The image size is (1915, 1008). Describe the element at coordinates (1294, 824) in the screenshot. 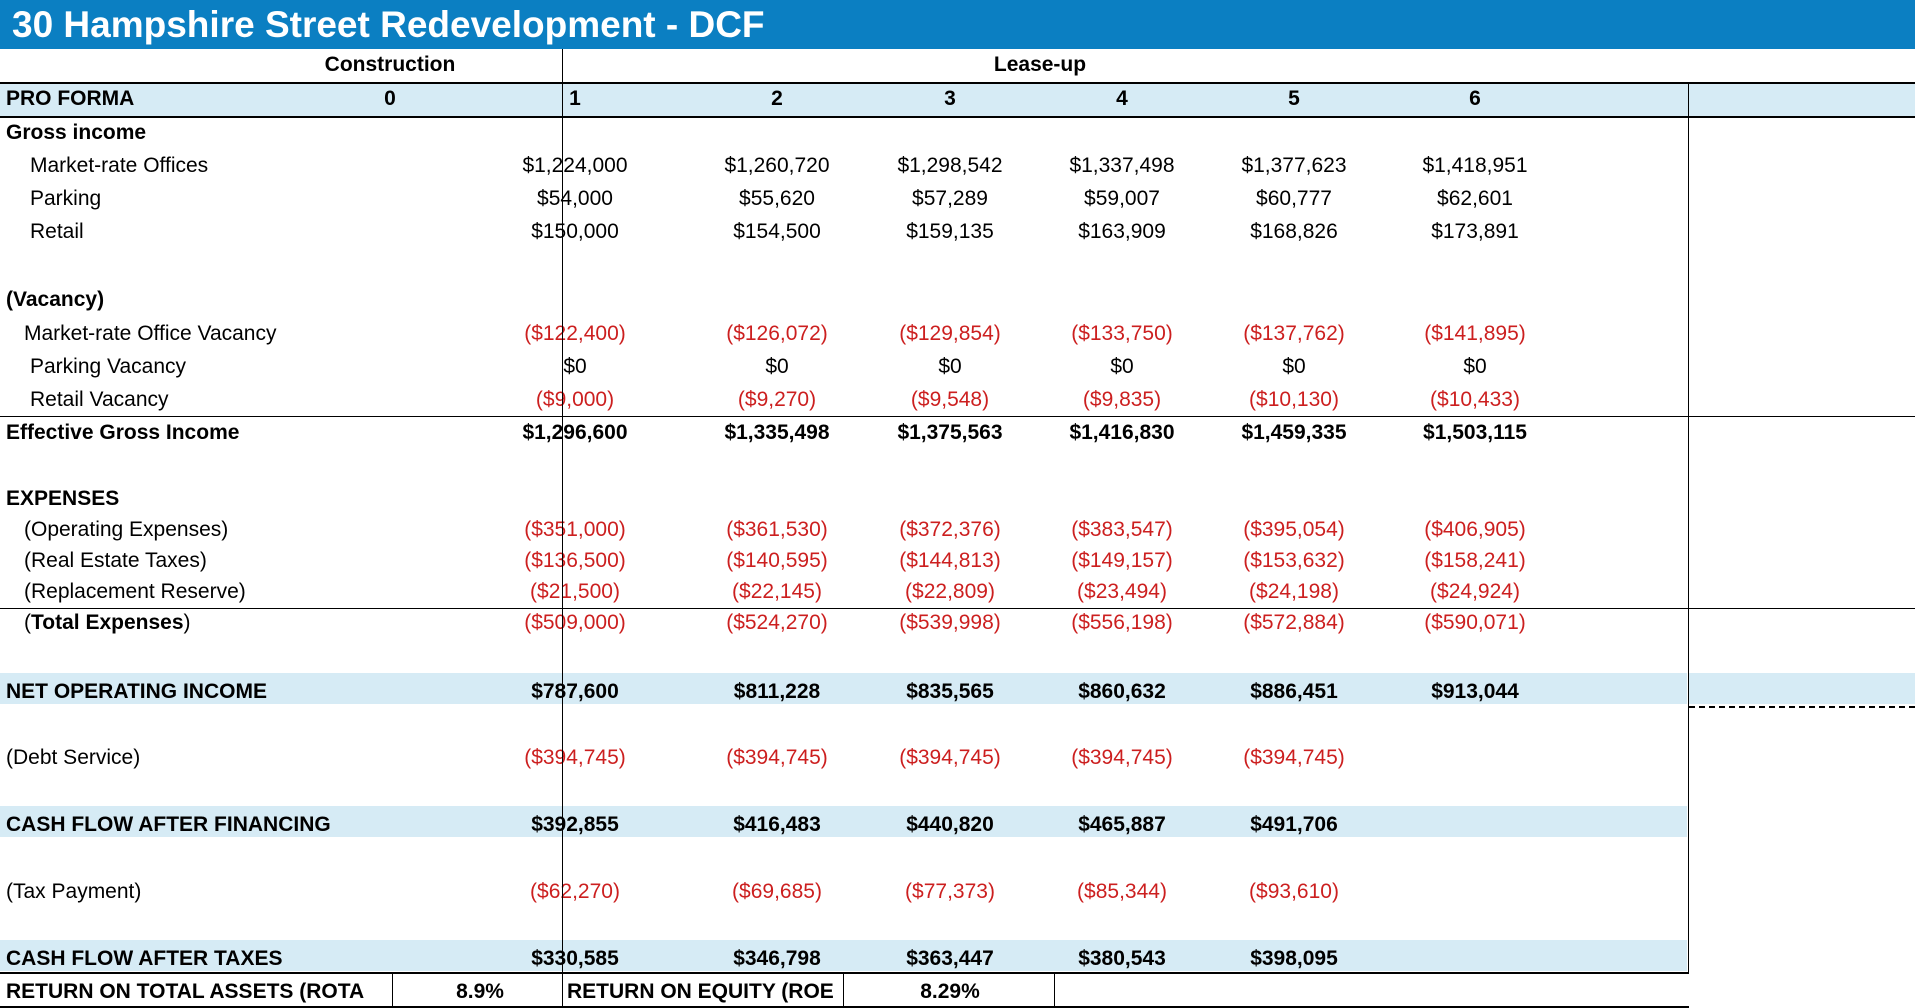

I see `cell-value: $491,706` at that location.